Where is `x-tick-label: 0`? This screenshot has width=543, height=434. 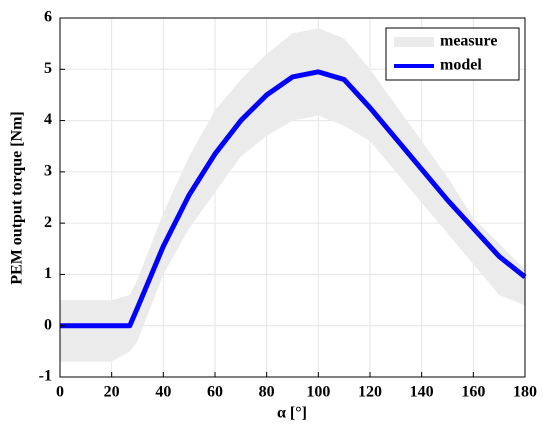 x-tick-label: 0 is located at coordinates (60, 392).